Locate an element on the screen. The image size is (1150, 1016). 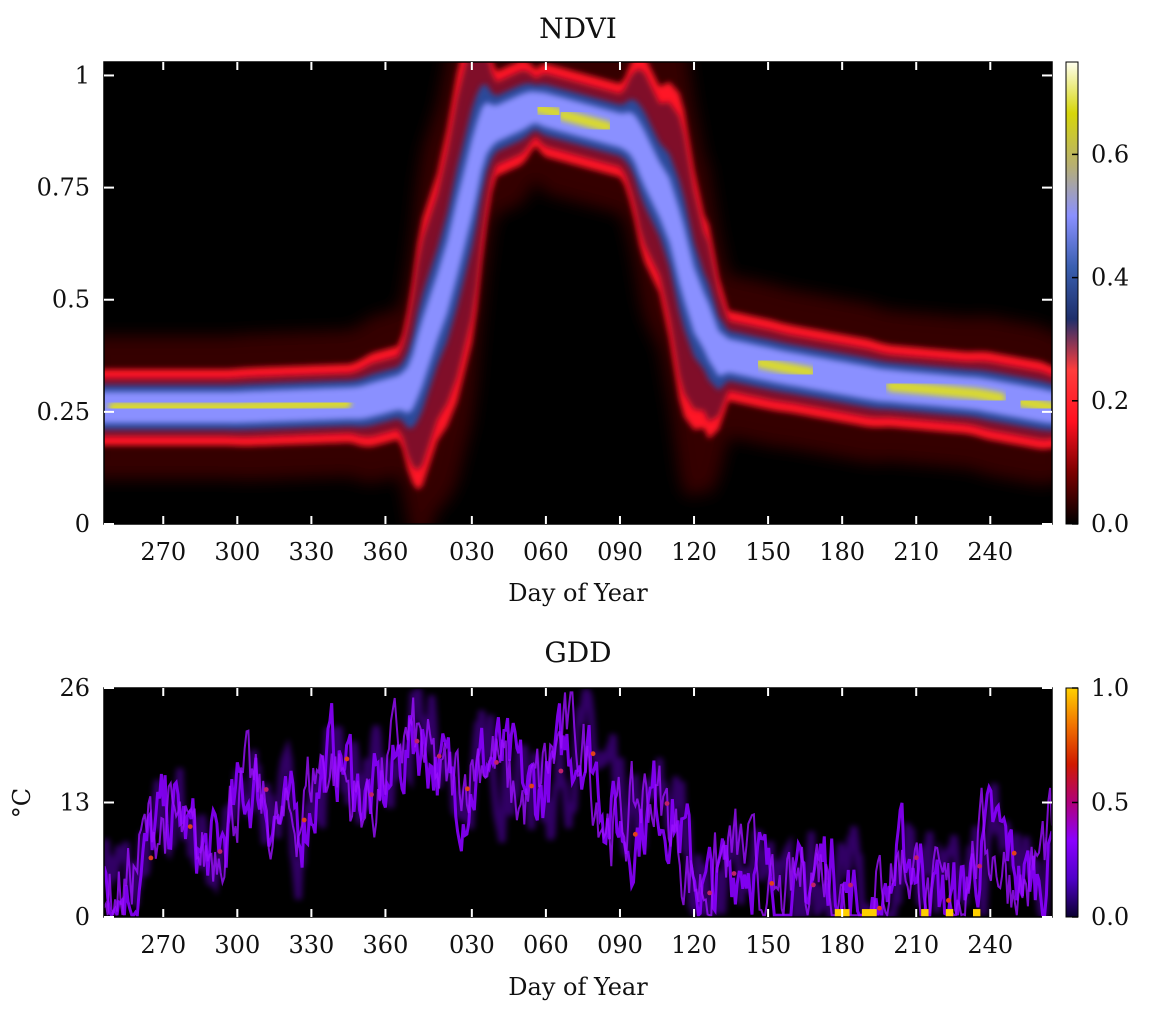
gdd-x-tick-label: 090 is located at coordinates (620, 945).